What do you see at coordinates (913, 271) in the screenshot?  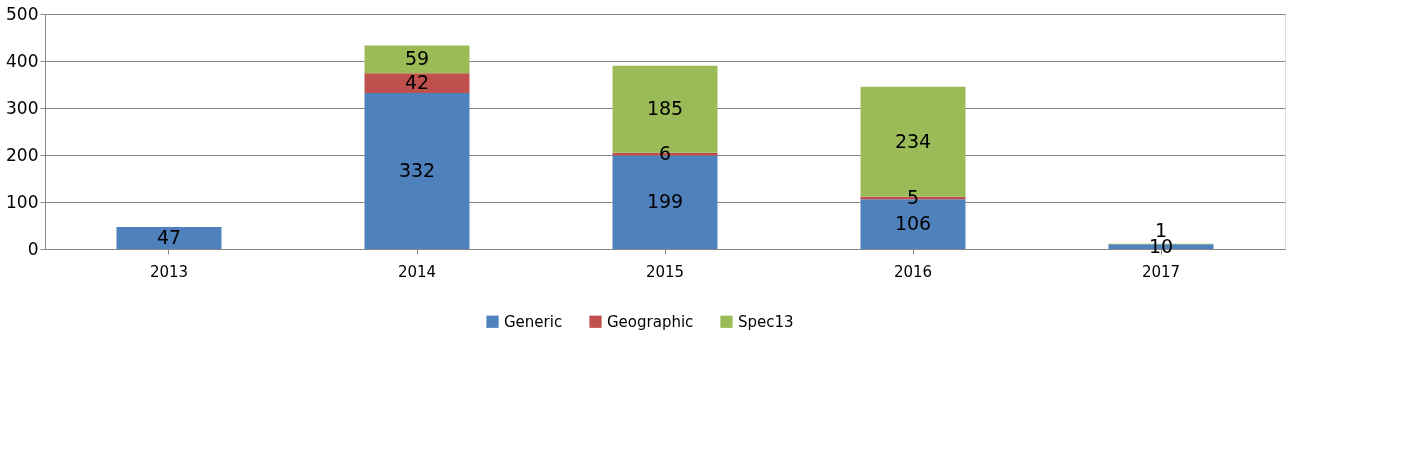 I see `x-tick-label: 2016` at bounding box center [913, 271].